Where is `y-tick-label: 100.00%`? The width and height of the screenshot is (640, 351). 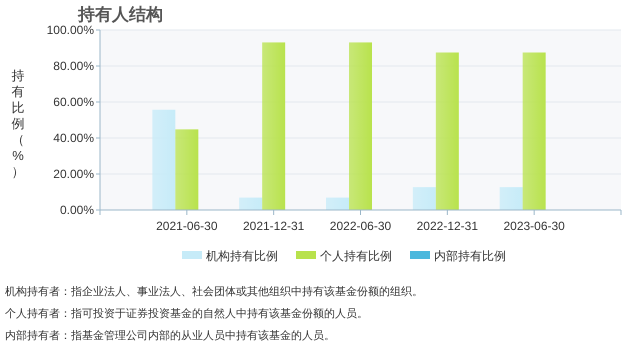 y-tick-label: 100.00% is located at coordinates (70, 30).